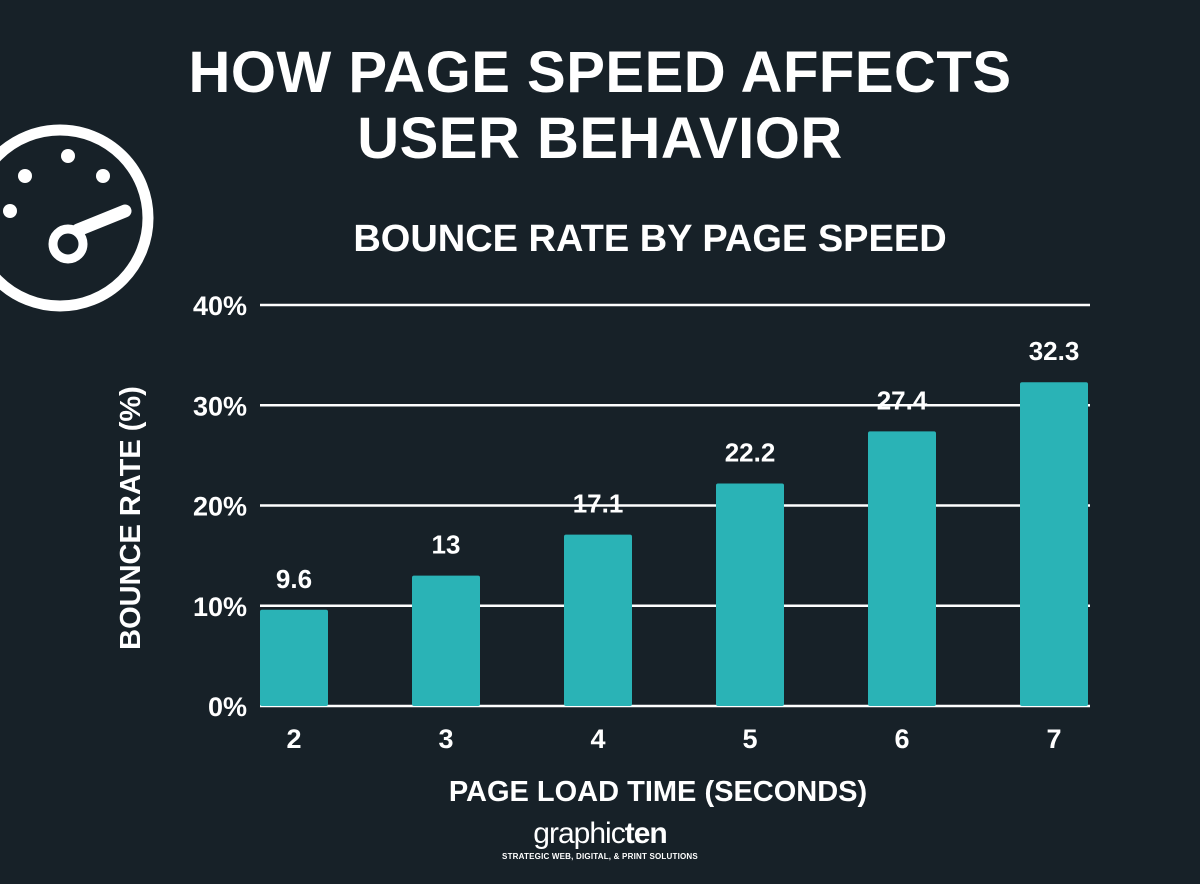 This screenshot has height=884, width=1200. Describe the element at coordinates (220, 306) in the screenshot. I see `y-tick-label: 40%` at that location.